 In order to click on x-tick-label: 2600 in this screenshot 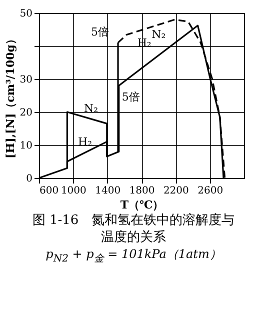, I will do `click(211, 191)`.